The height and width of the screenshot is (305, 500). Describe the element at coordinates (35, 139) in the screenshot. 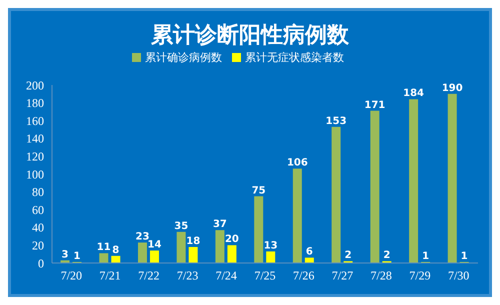

I see `y-tick-label: 140` at that location.